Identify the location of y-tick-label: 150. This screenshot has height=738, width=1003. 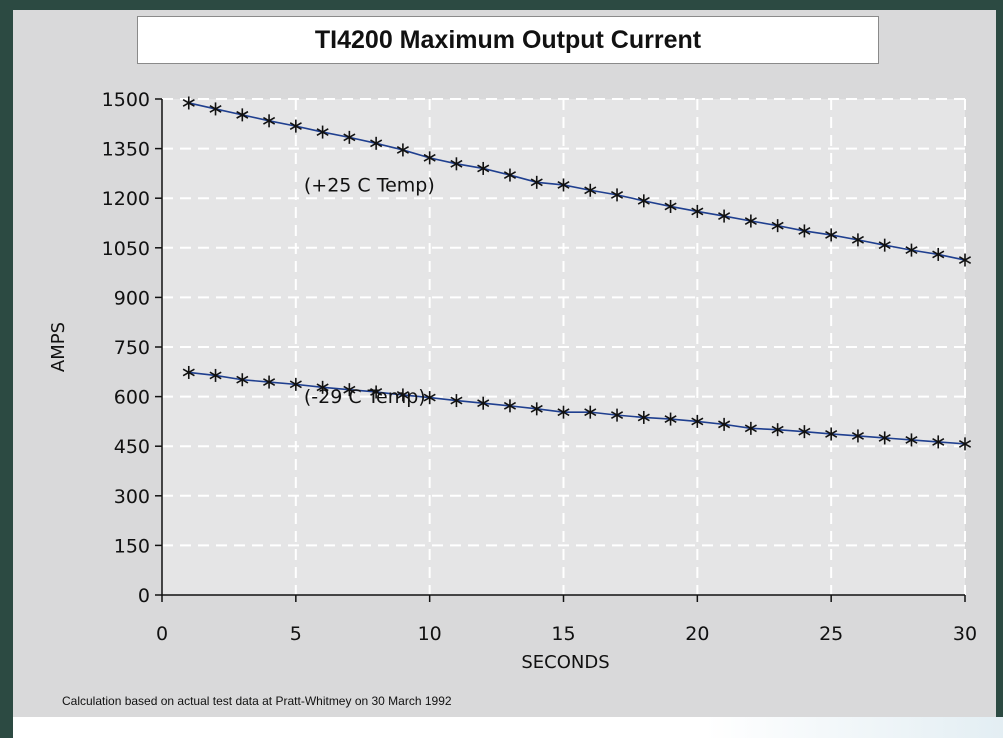
(132, 546).